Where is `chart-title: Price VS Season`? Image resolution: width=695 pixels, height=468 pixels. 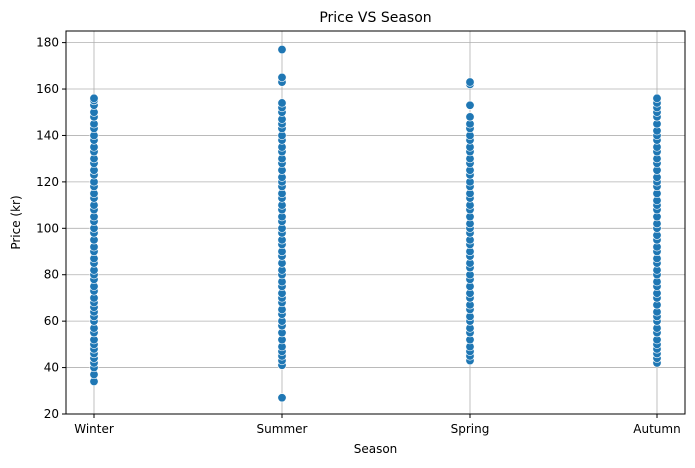 chart-title: Price VS Season is located at coordinates (375, 18).